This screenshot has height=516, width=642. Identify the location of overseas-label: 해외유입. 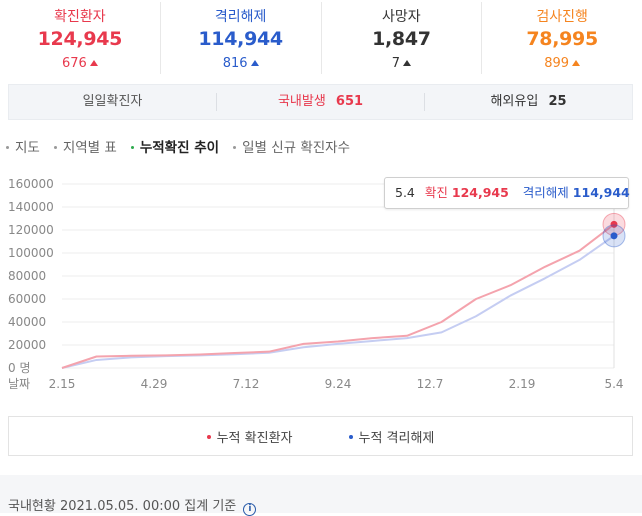
(514, 101).